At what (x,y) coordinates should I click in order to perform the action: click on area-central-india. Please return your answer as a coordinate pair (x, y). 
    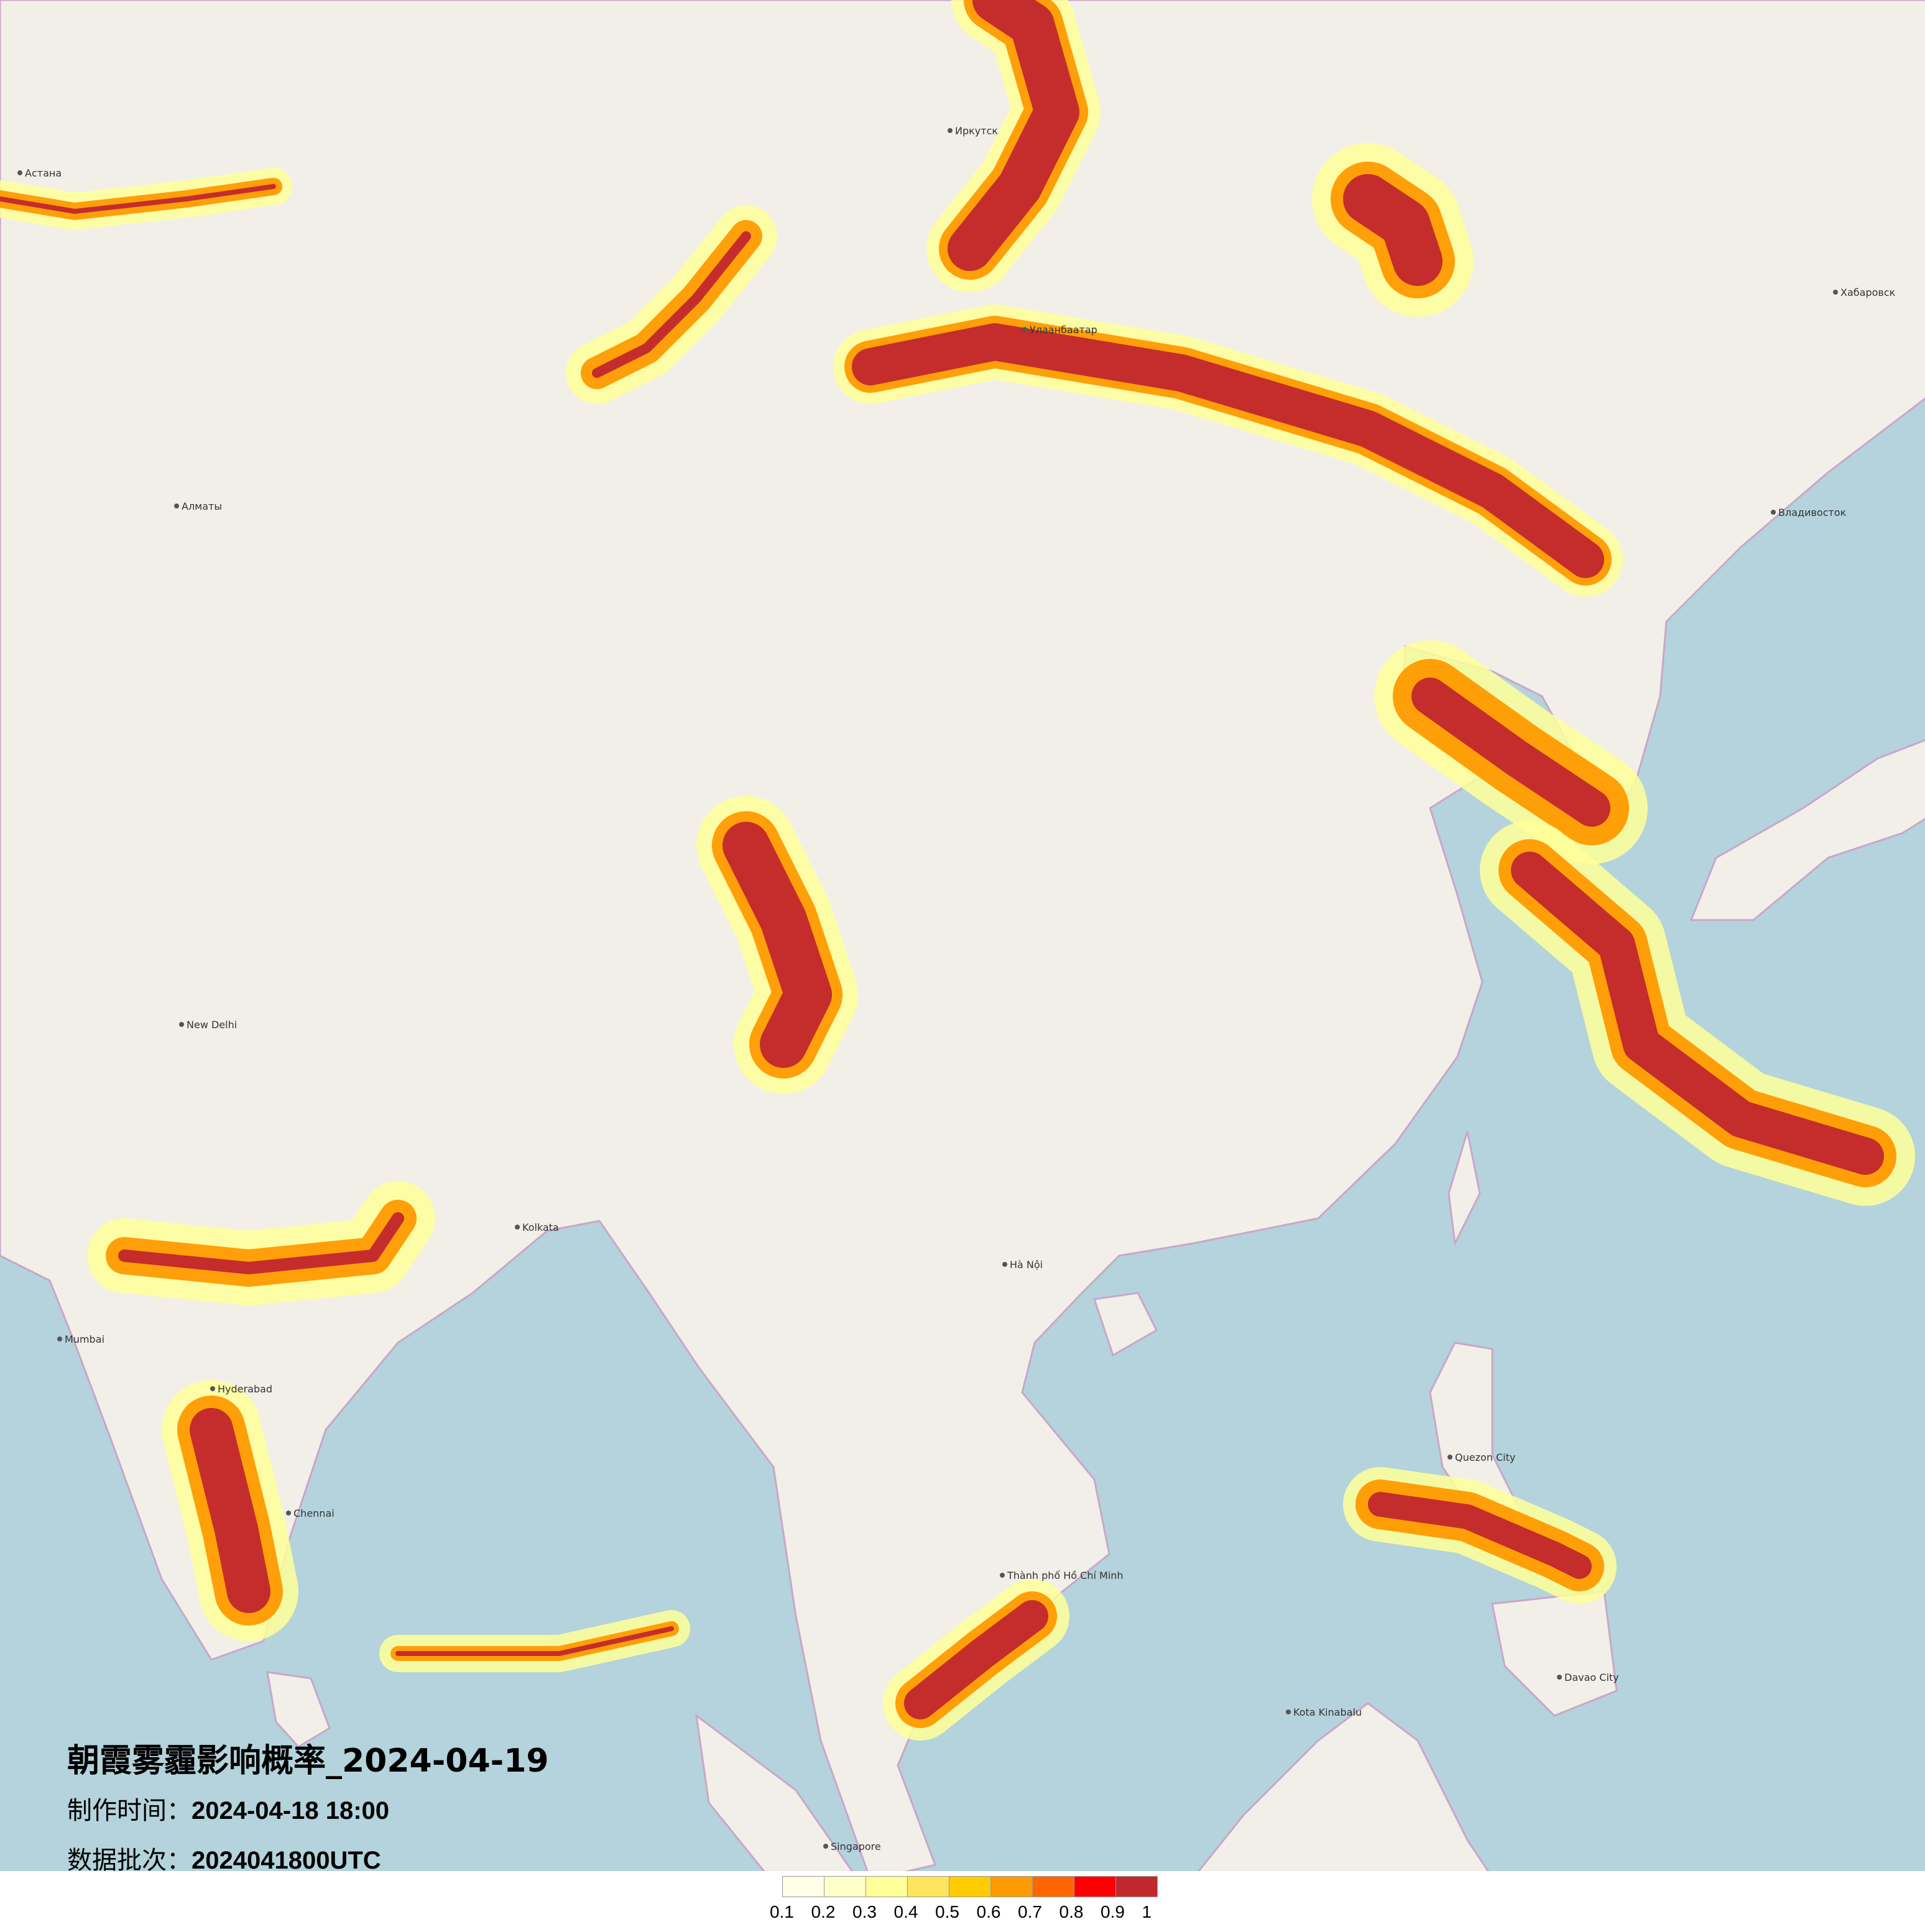
    Looking at the image, I should click on (261, 1243).